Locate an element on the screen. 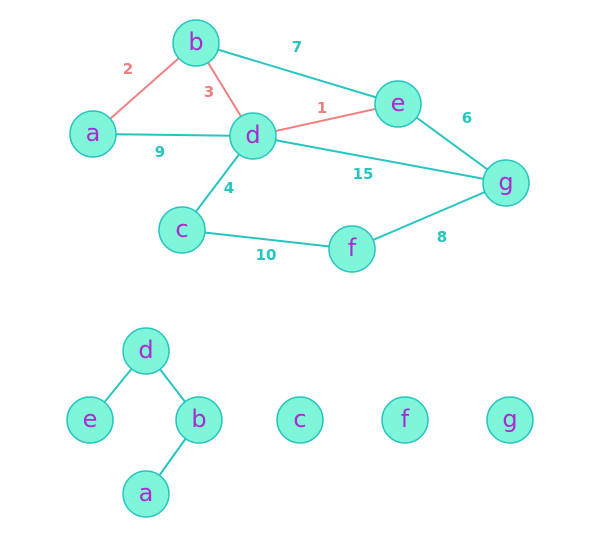  graph-node-label-b: b is located at coordinates (195, 42).